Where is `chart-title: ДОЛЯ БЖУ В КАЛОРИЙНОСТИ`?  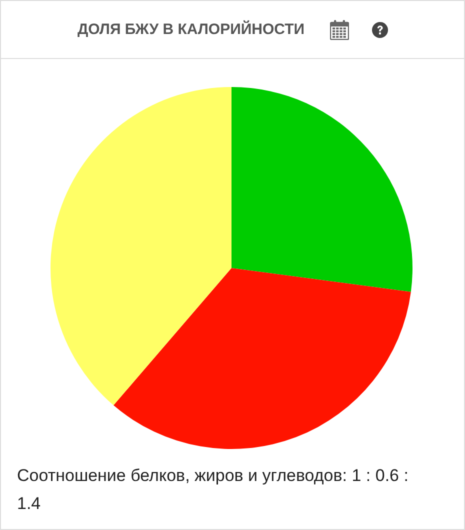 chart-title: ДОЛЯ БЖУ В КАЛОРИЙНОСТИ is located at coordinates (191, 29).